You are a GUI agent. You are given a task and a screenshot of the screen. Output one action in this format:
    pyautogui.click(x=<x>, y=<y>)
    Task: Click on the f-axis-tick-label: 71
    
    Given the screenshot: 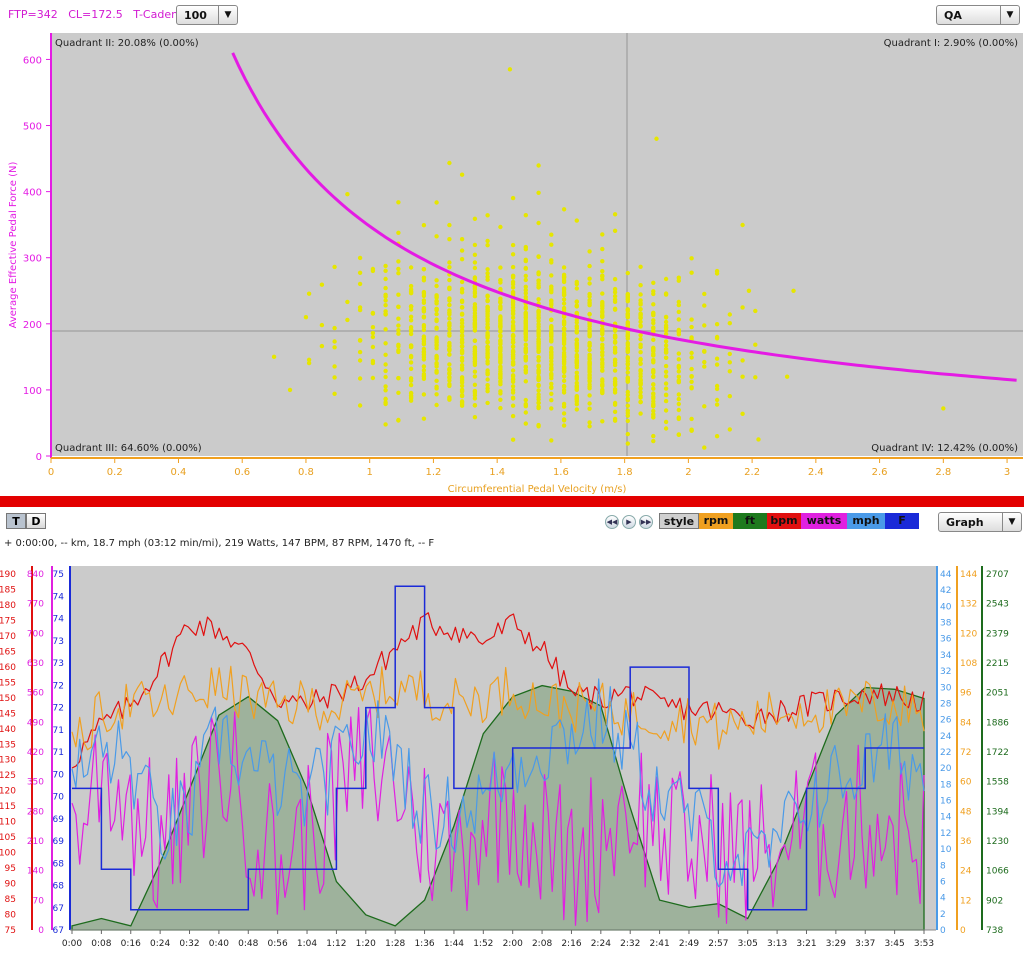 What is the action you would take?
    pyautogui.click(x=58, y=731)
    